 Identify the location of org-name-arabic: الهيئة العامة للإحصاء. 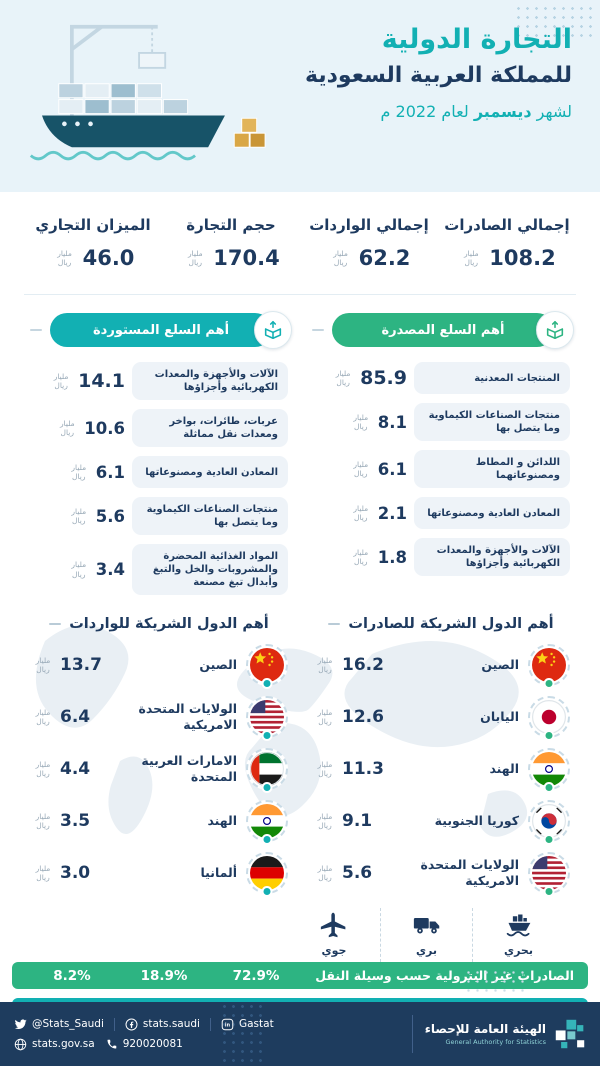
(485, 1029).